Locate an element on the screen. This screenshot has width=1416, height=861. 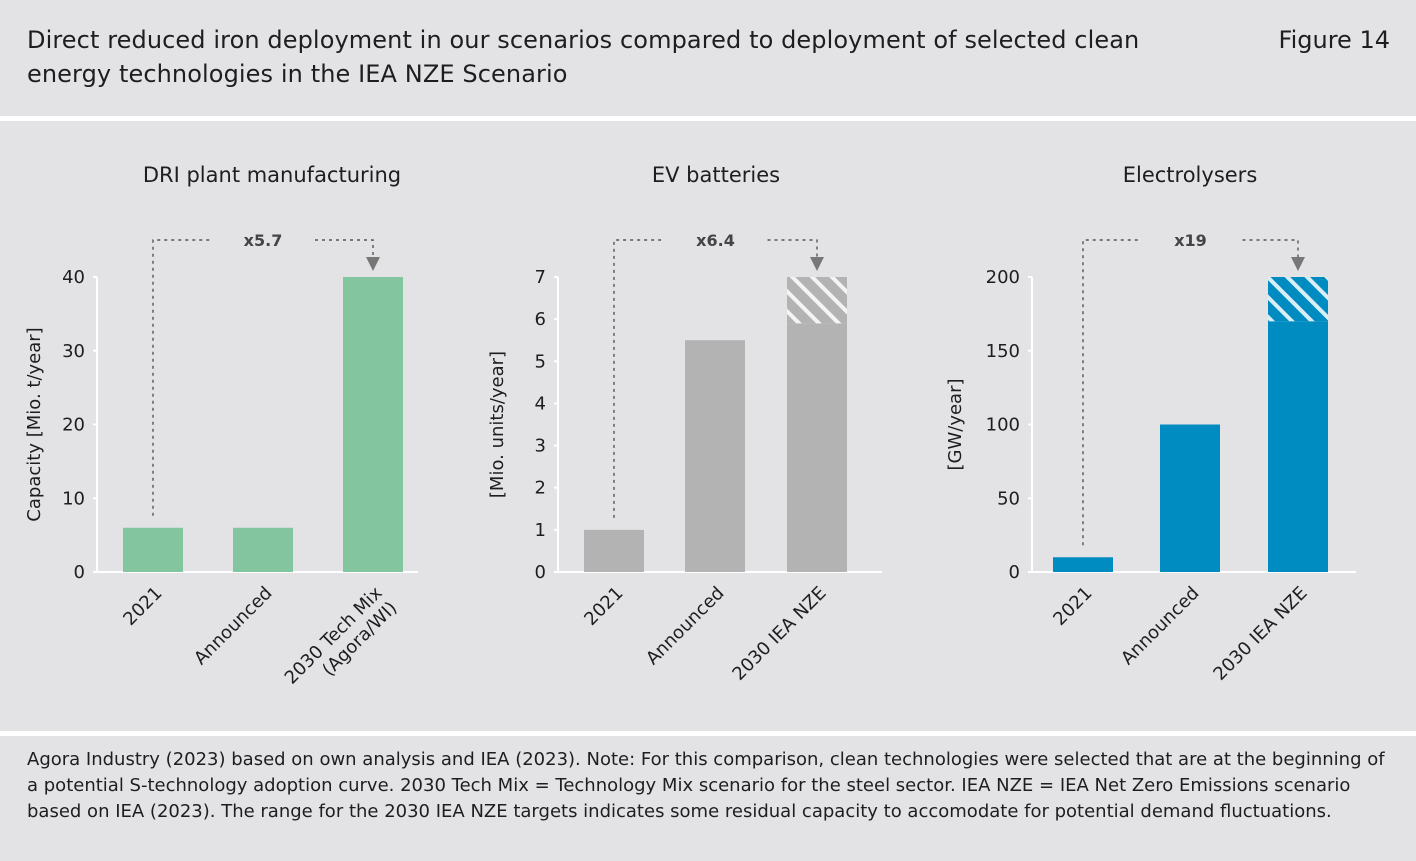
y-axis-label: Capacity [Mio. t/year] is located at coordinates (34, 424).